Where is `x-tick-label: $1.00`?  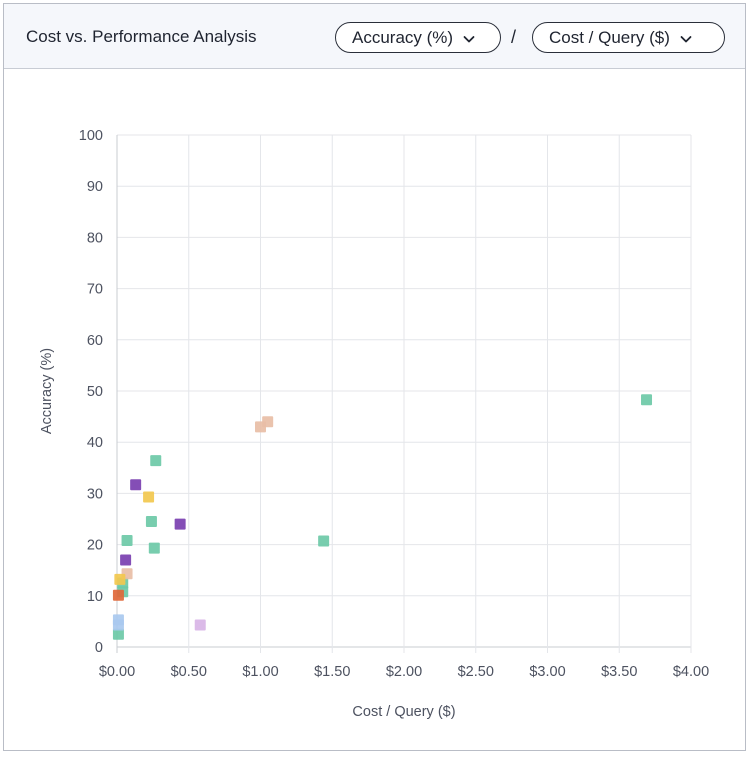 x-tick-label: $1.00 is located at coordinates (260, 672).